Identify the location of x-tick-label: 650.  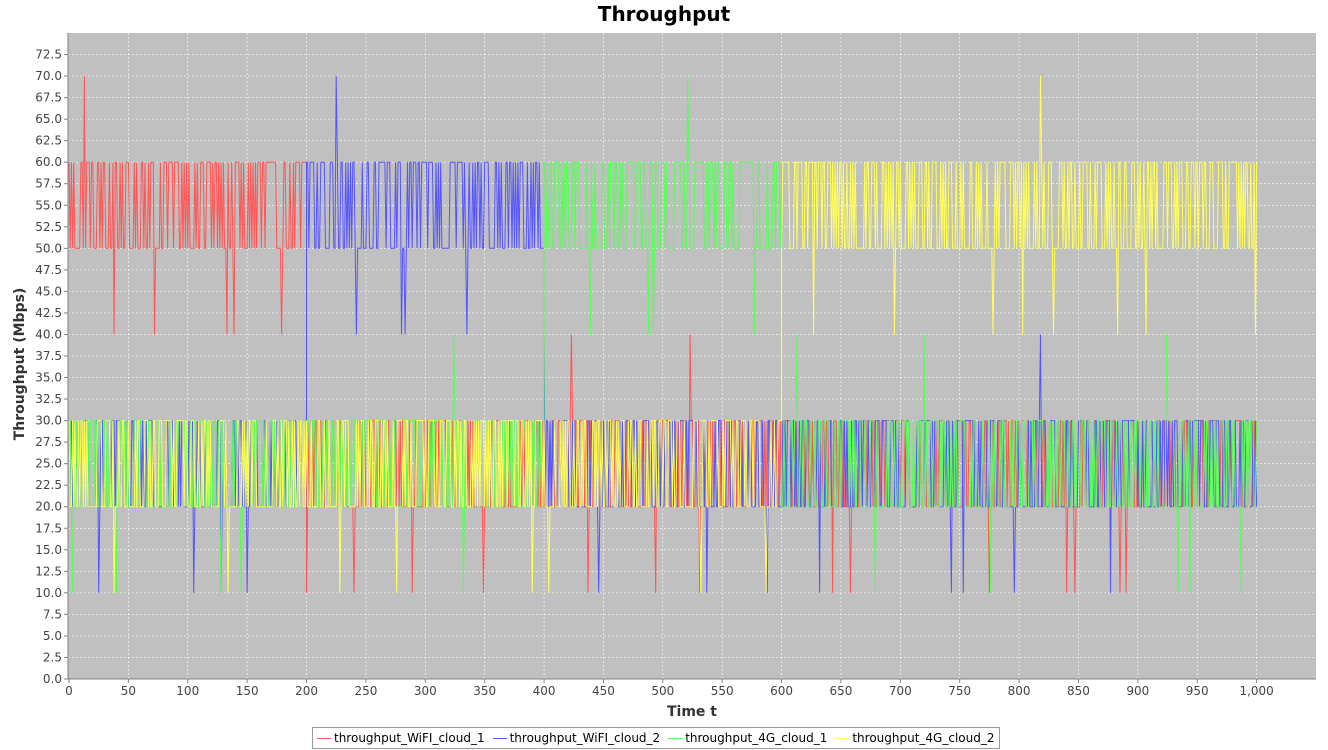
(840, 691).